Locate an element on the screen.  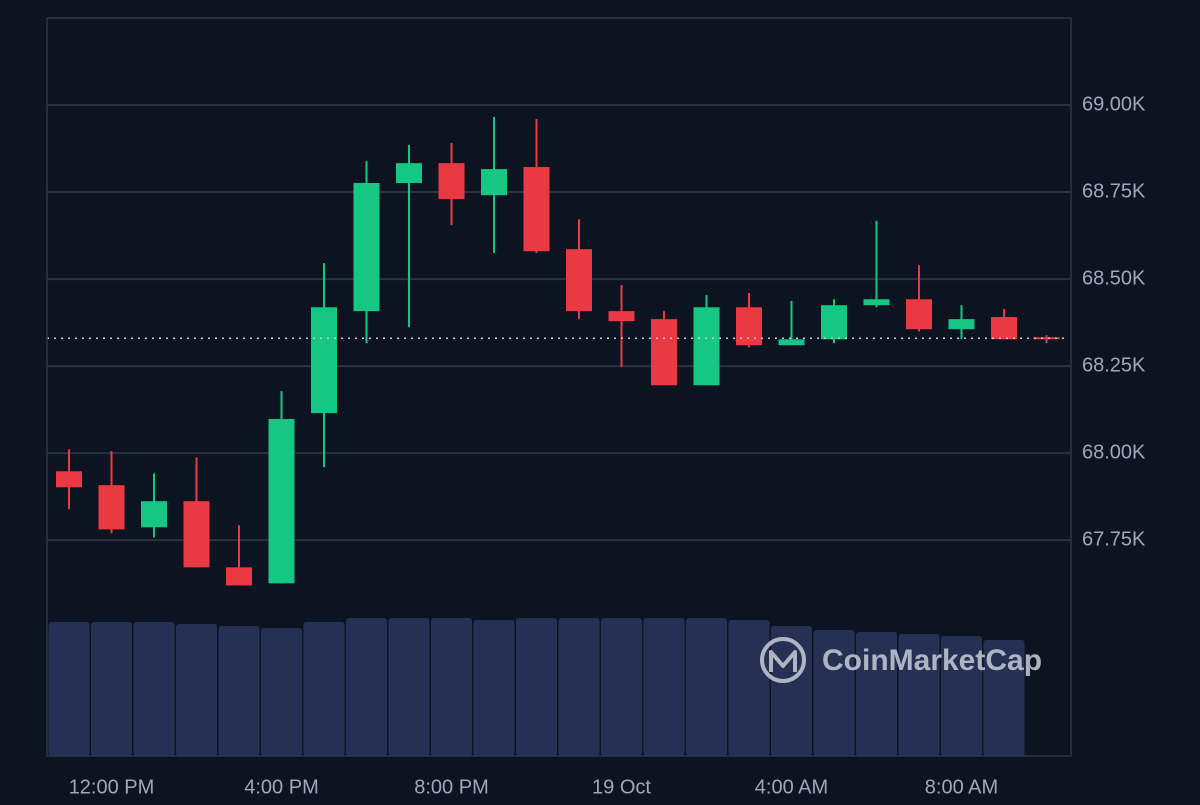
x-tick-label: 8:00 AM is located at coordinates (961, 787).